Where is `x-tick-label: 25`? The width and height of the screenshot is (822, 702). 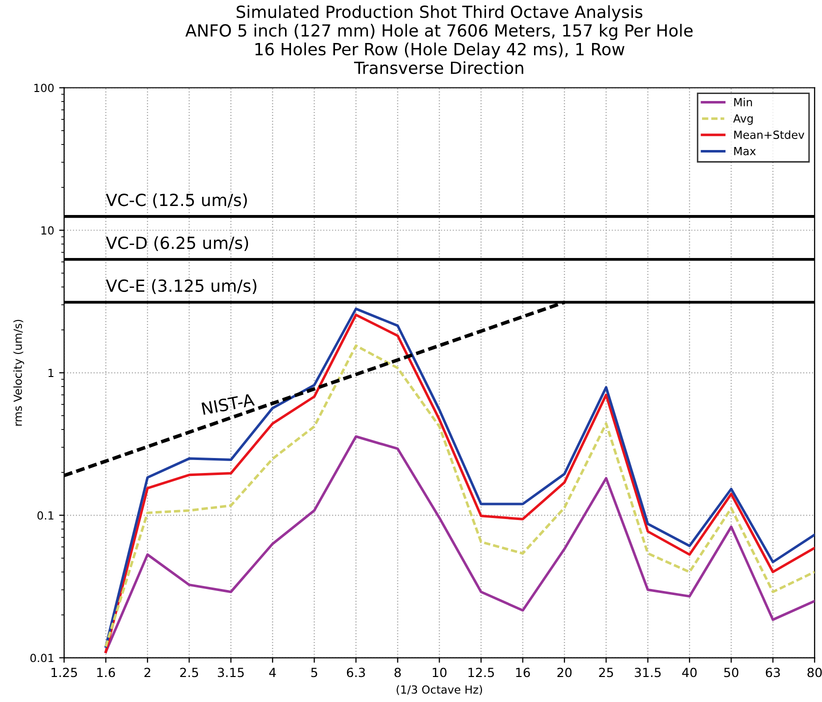
x-tick-label: 25 is located at coordinates (606, 673).